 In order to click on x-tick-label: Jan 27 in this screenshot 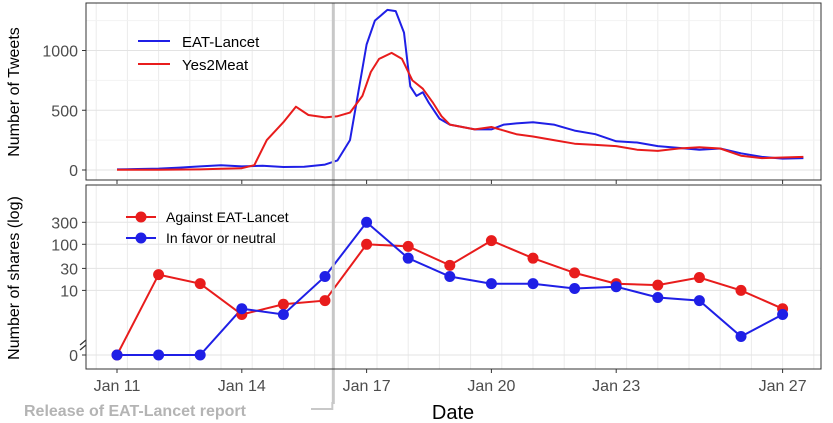, I will do `click(783, 386)`.